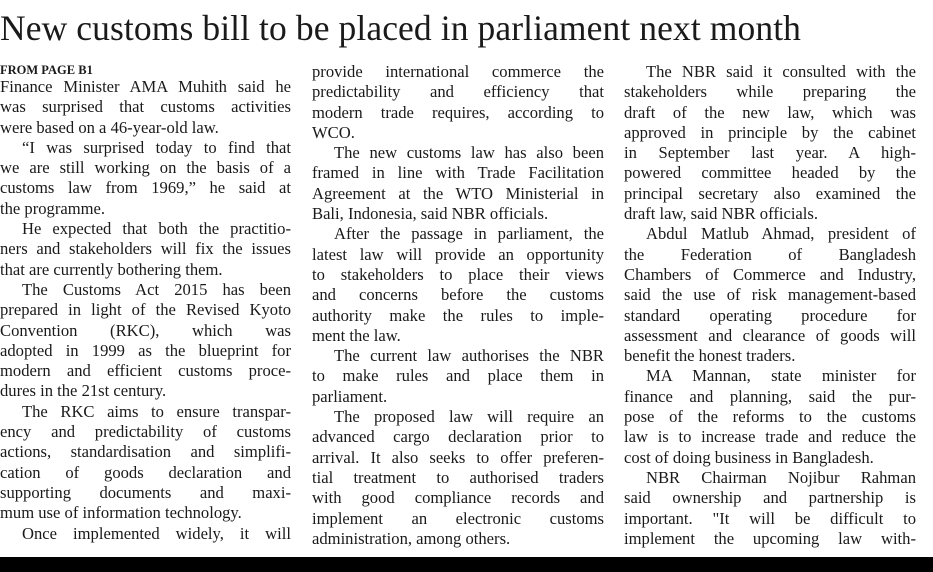 The height and width of the screenshot is (572, 933). What do you see at coordinates (770, 92) in the screenshot?
I see `text-line: stakeholders while preparing the` at bounding box center [770, 92].